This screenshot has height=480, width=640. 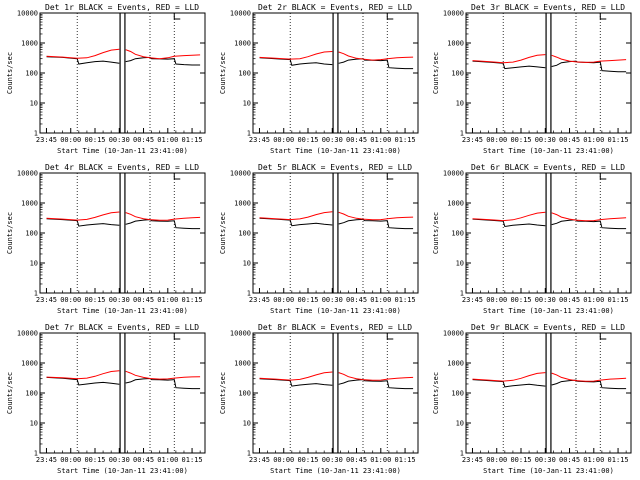 What do you see at coordinates (548, 327) in the screenshot?
I see `chart-title: Det 9r BLACK = Events, RED = LLD` at bounding box center [548, 327].